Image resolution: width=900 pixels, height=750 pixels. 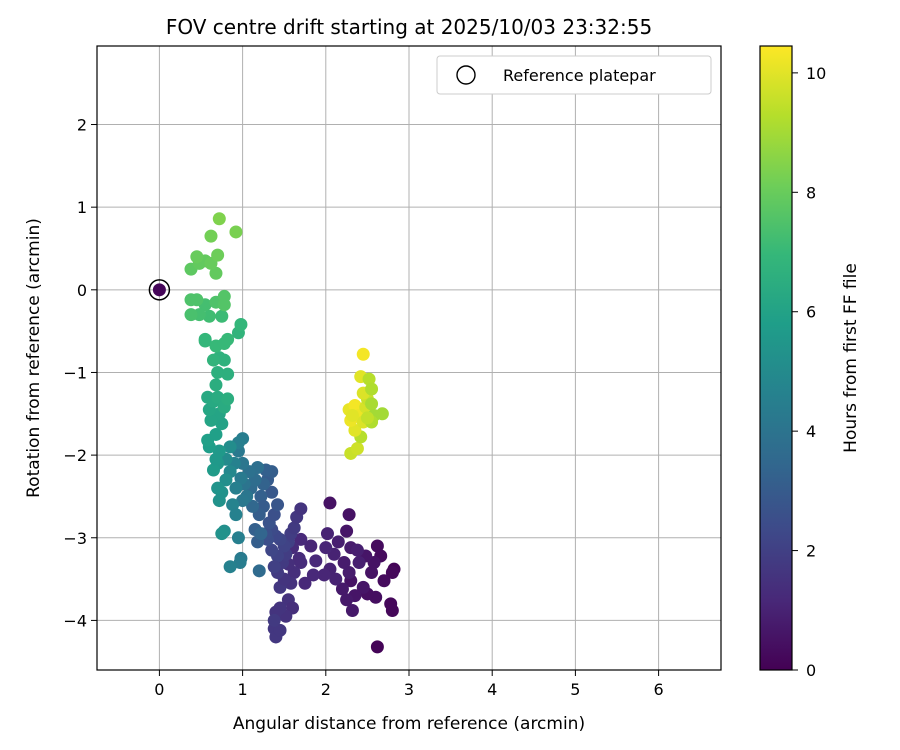 I want to click on legend-open-circle-icon, so click(x=466, y=75).